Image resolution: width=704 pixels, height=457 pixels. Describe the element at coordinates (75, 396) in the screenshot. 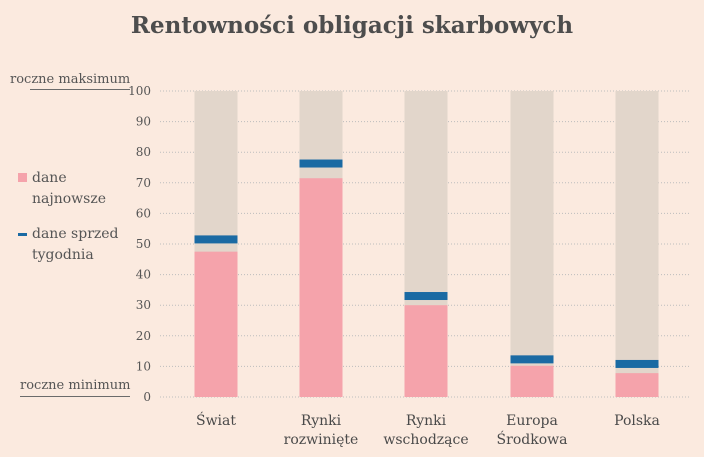

I see `annotation-min-line` at that location.